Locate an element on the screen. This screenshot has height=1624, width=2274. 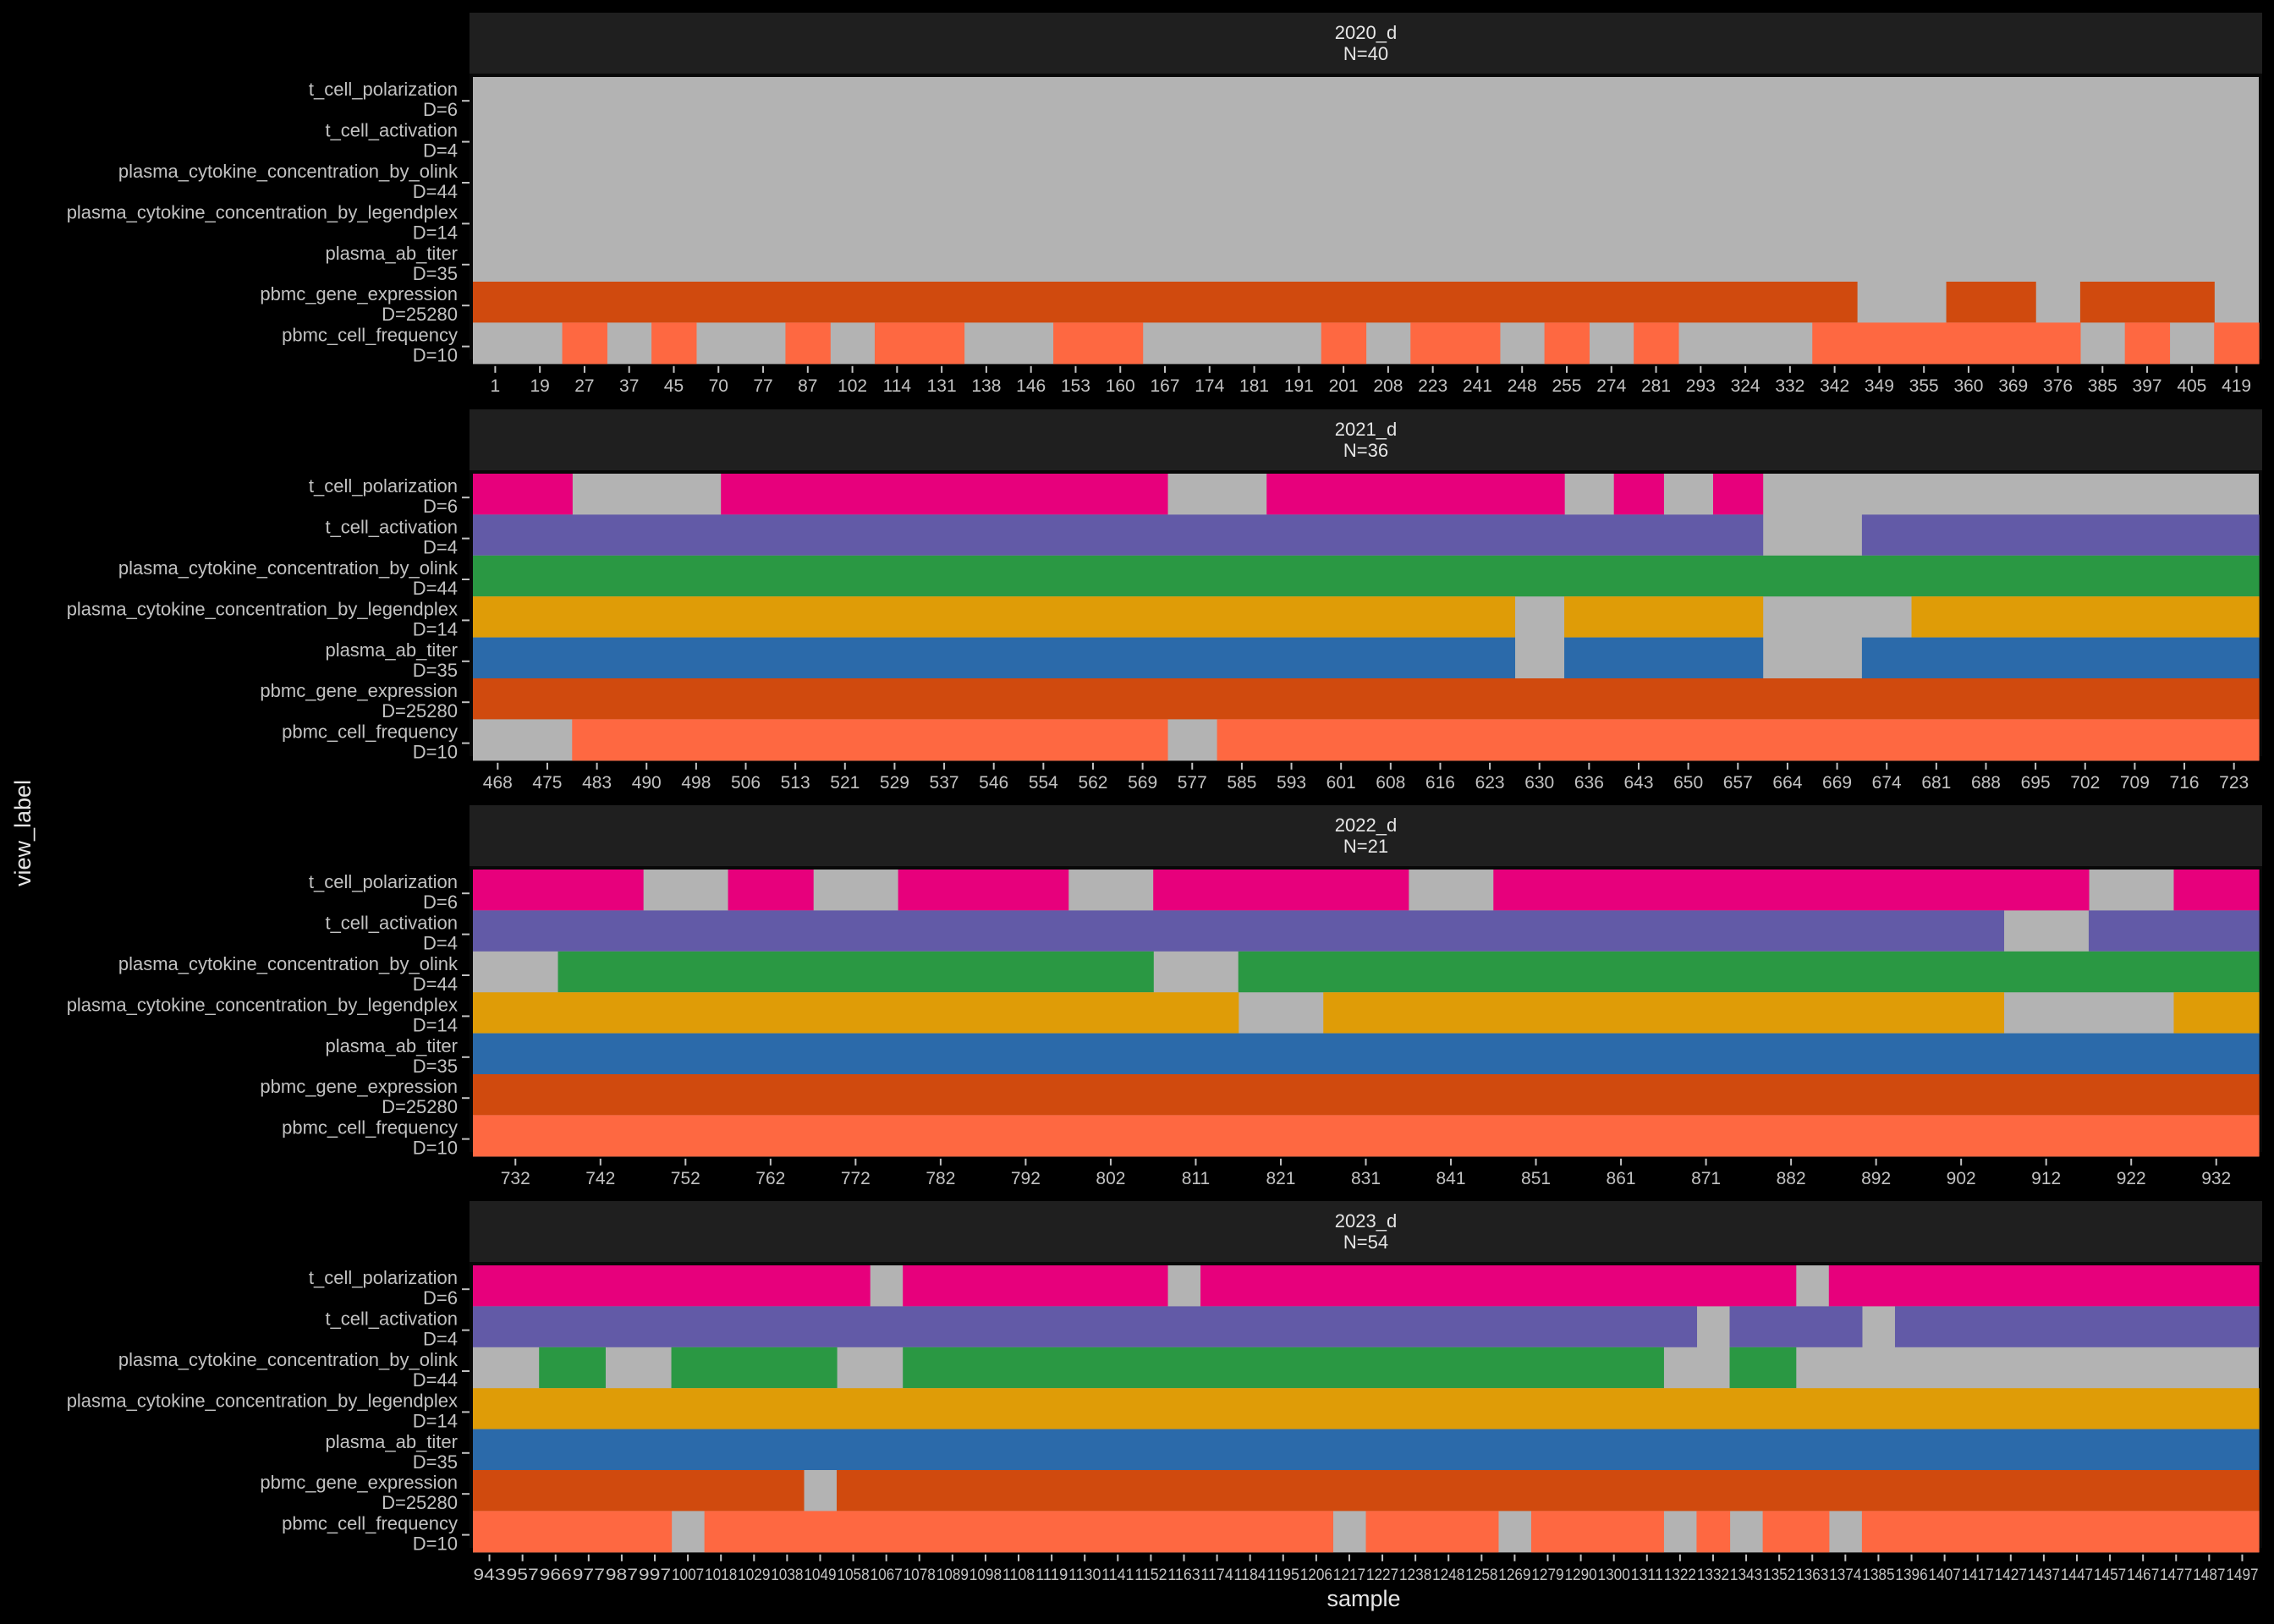
x-tick-label: 529 is located at coordinates (894, 783).